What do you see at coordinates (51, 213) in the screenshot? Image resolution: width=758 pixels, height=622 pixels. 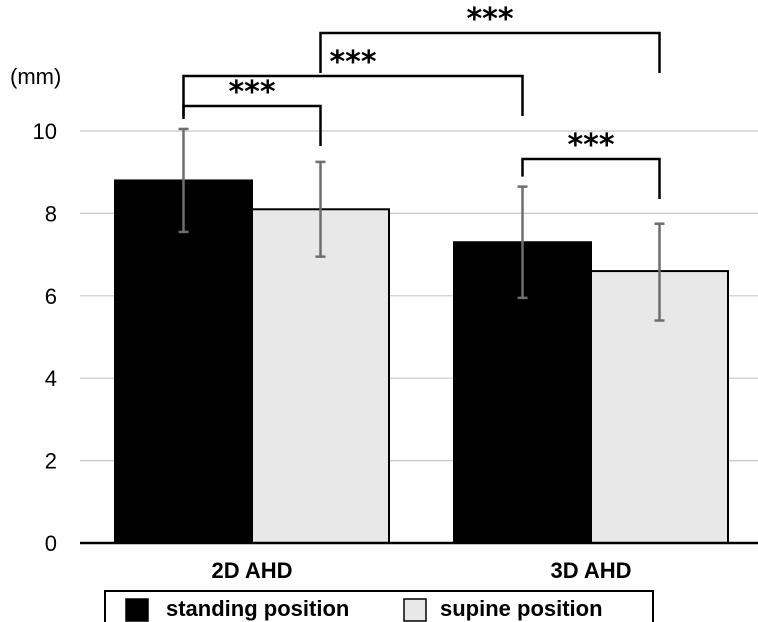 I see `y-tick-label: 8` at bounding box center [51, 213].